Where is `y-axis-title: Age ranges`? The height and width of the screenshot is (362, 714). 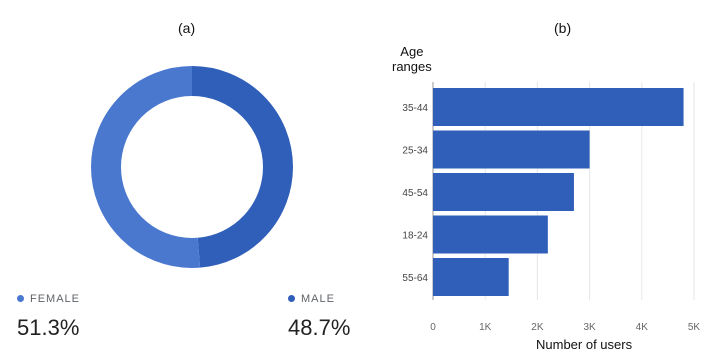 y-axis-title: Age ranges is located at coordinates (412, 59).